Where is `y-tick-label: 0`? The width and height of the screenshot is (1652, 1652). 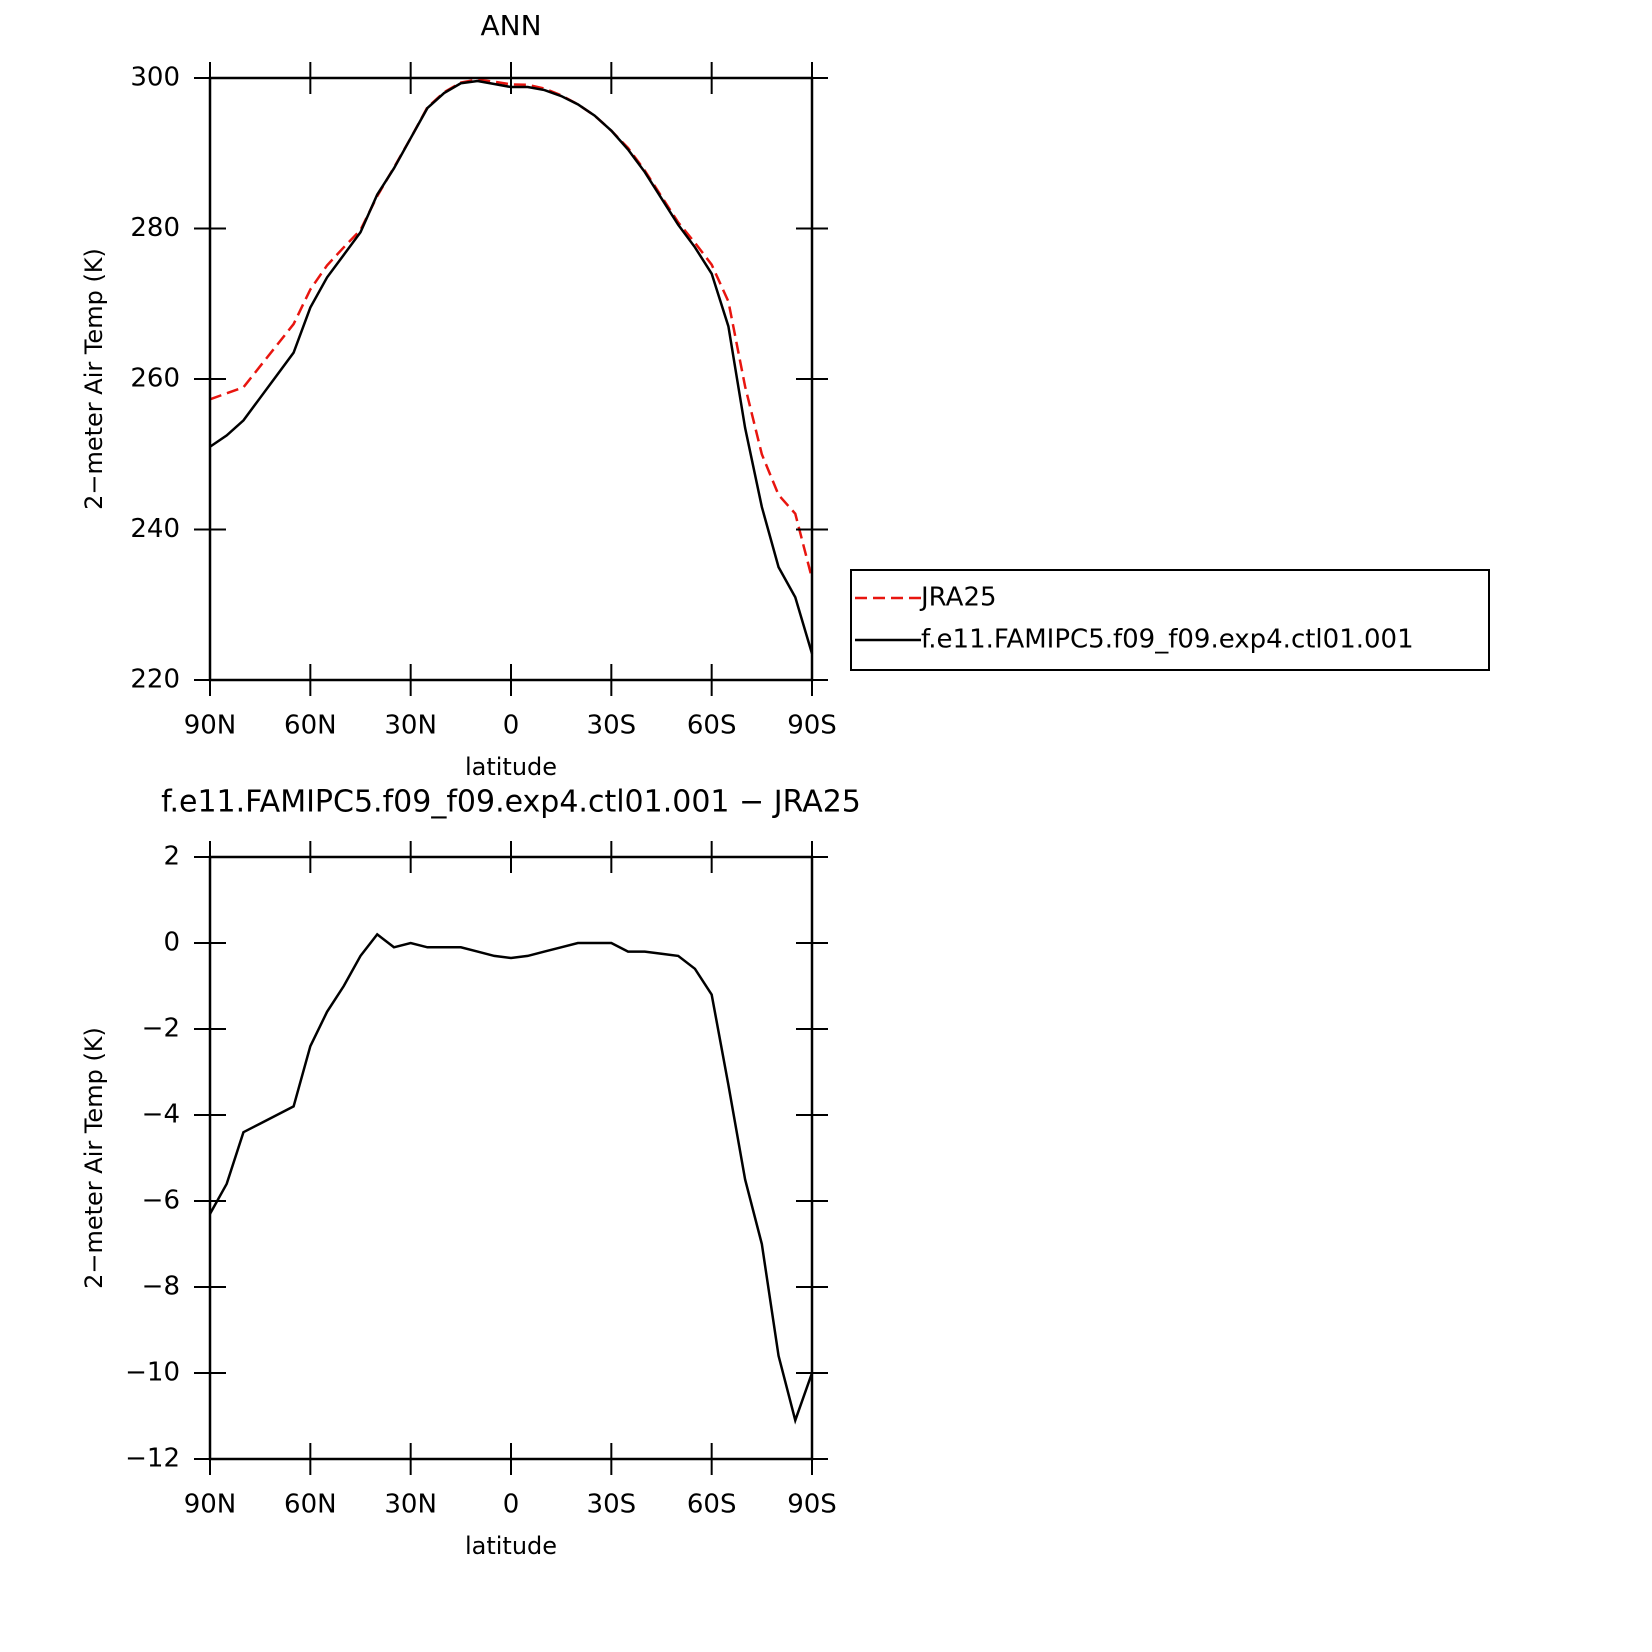
y-tick-label: 0 is located at coordinates (171, 943).